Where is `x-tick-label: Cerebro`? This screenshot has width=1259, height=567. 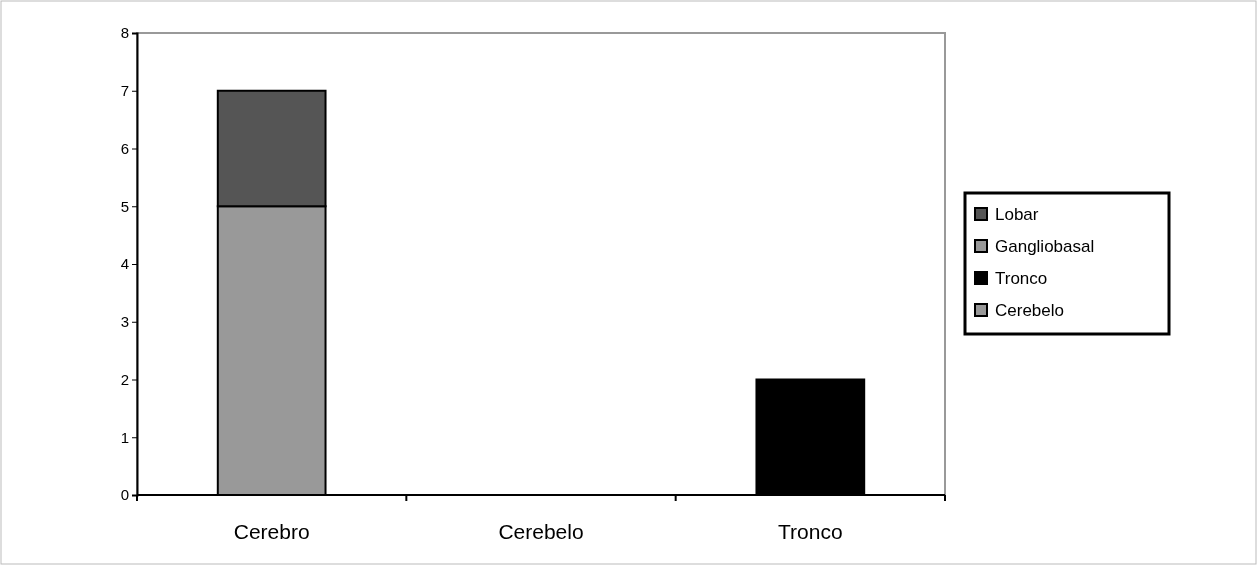
x-tick-label: Cerebro is located at coordinates (271, 531).